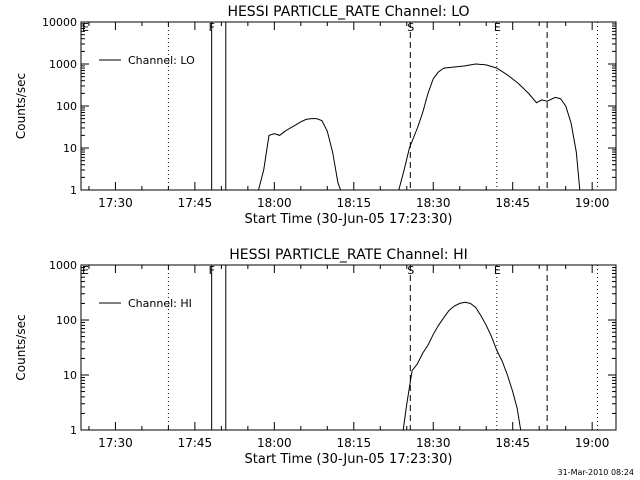 The width and height of the screenshot is (640, 480). Describe the element at coordinates (161, 60) in the screenshot. I see `legend-label: Channel: LO` at that location.